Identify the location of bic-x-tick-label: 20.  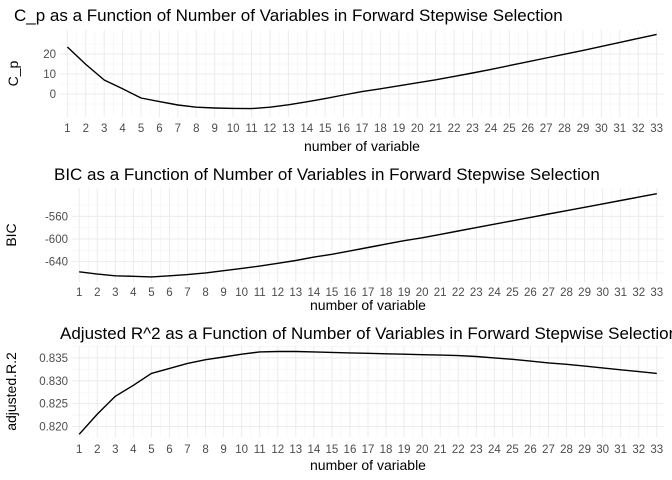
(422, 293).